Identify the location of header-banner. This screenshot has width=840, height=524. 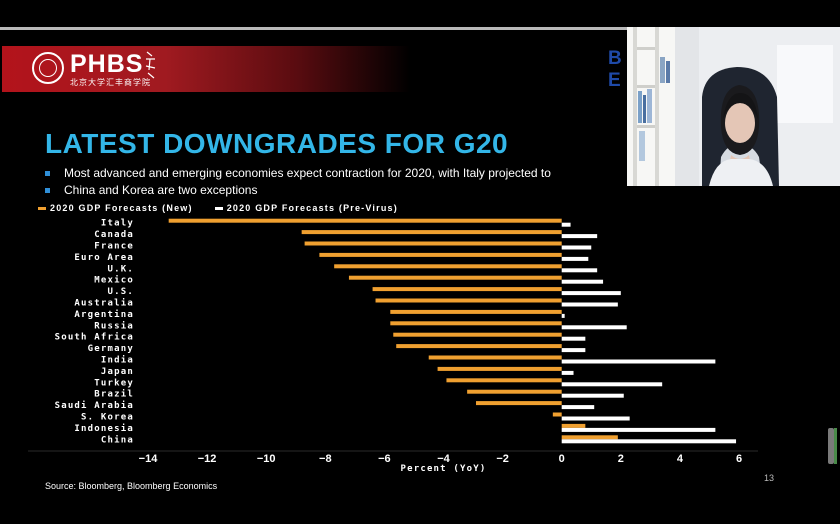
(206, 69).